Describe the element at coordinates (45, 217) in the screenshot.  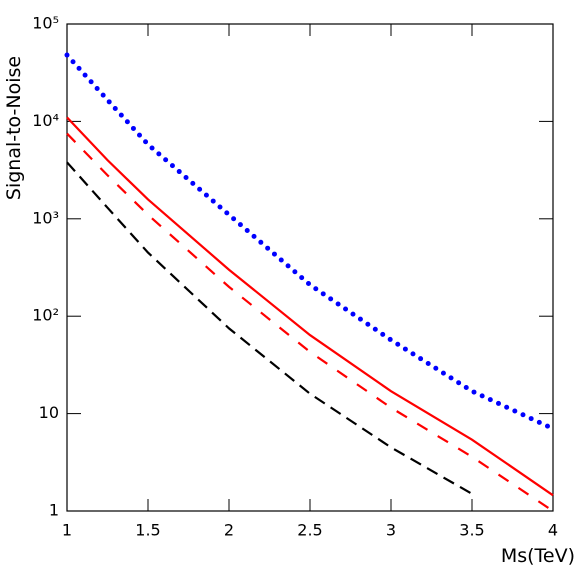
I see `y-tick-label: 10³` at that location.